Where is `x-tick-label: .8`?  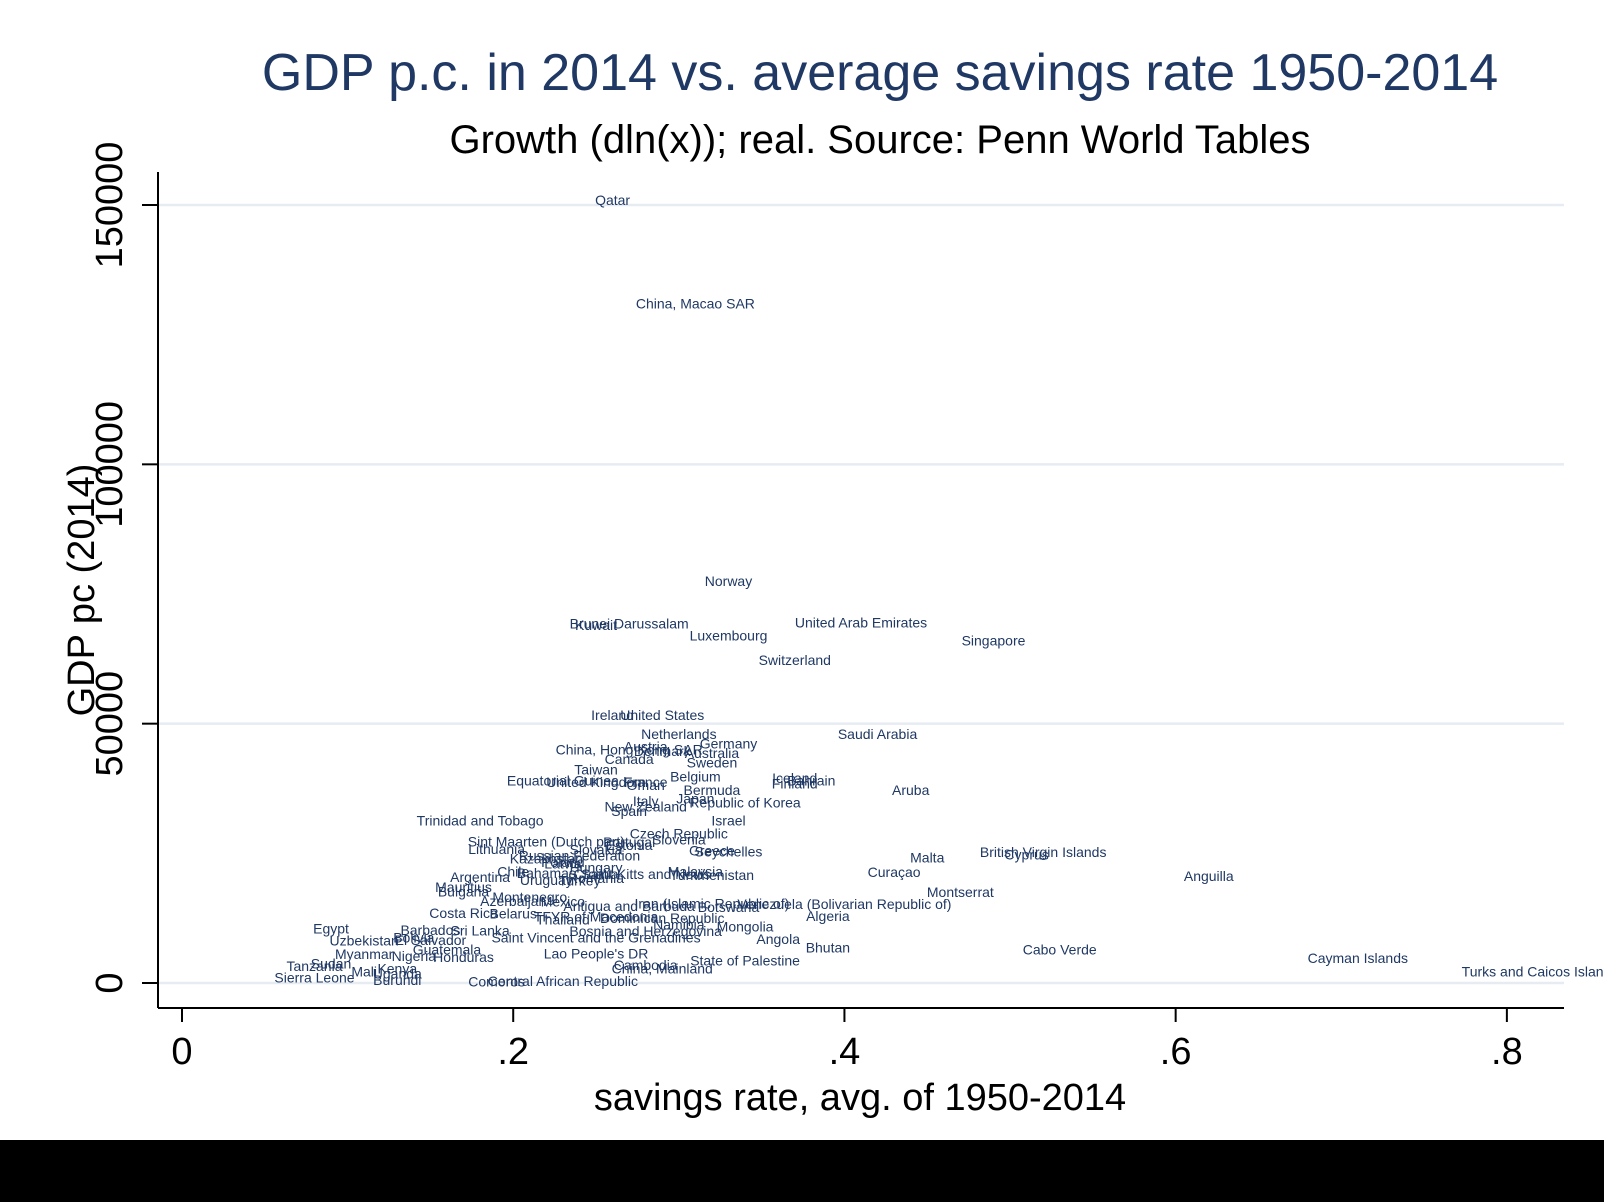 x-tick-label: .8 is located at coordinates (1507, 1052).